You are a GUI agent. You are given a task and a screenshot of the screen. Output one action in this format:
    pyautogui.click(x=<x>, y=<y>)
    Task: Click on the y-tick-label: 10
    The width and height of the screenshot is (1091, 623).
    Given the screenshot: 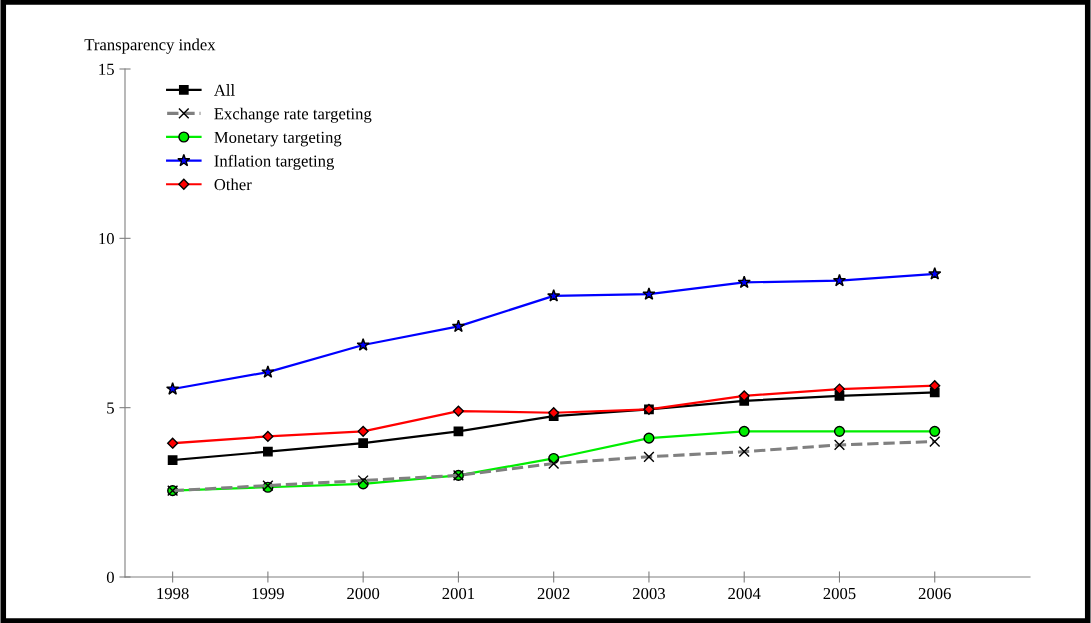 What is the action you would take?
    pyautogui.click(x=106, y=239)
    